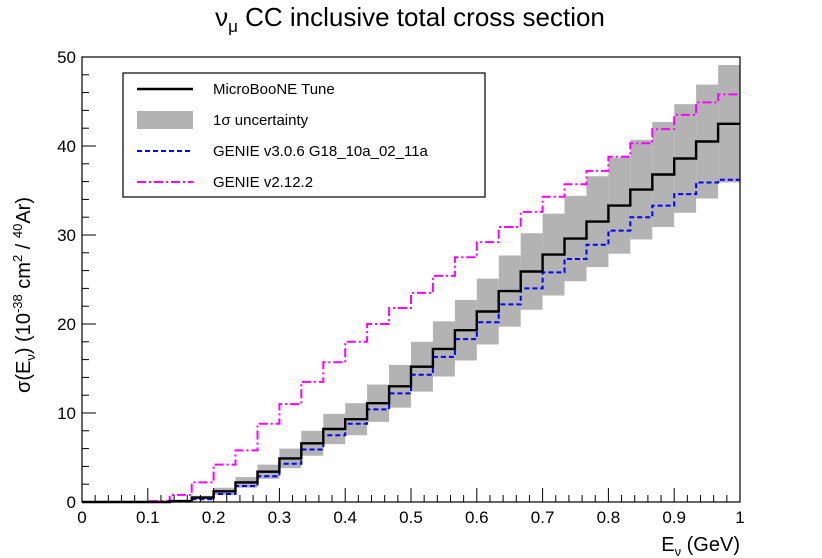 This screenshot has width=822, height=558. I want to click on legend-label: MicroBooNE Tune, so click(274, 89).